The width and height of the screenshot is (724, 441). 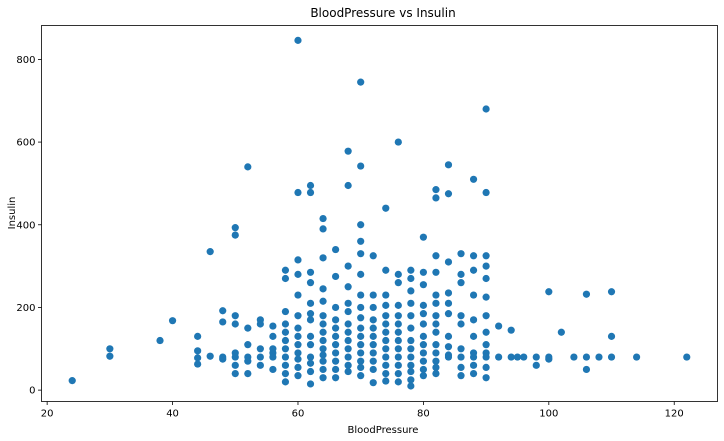 I want to click on y-tick-label: 800, so click(x=25, y=60).